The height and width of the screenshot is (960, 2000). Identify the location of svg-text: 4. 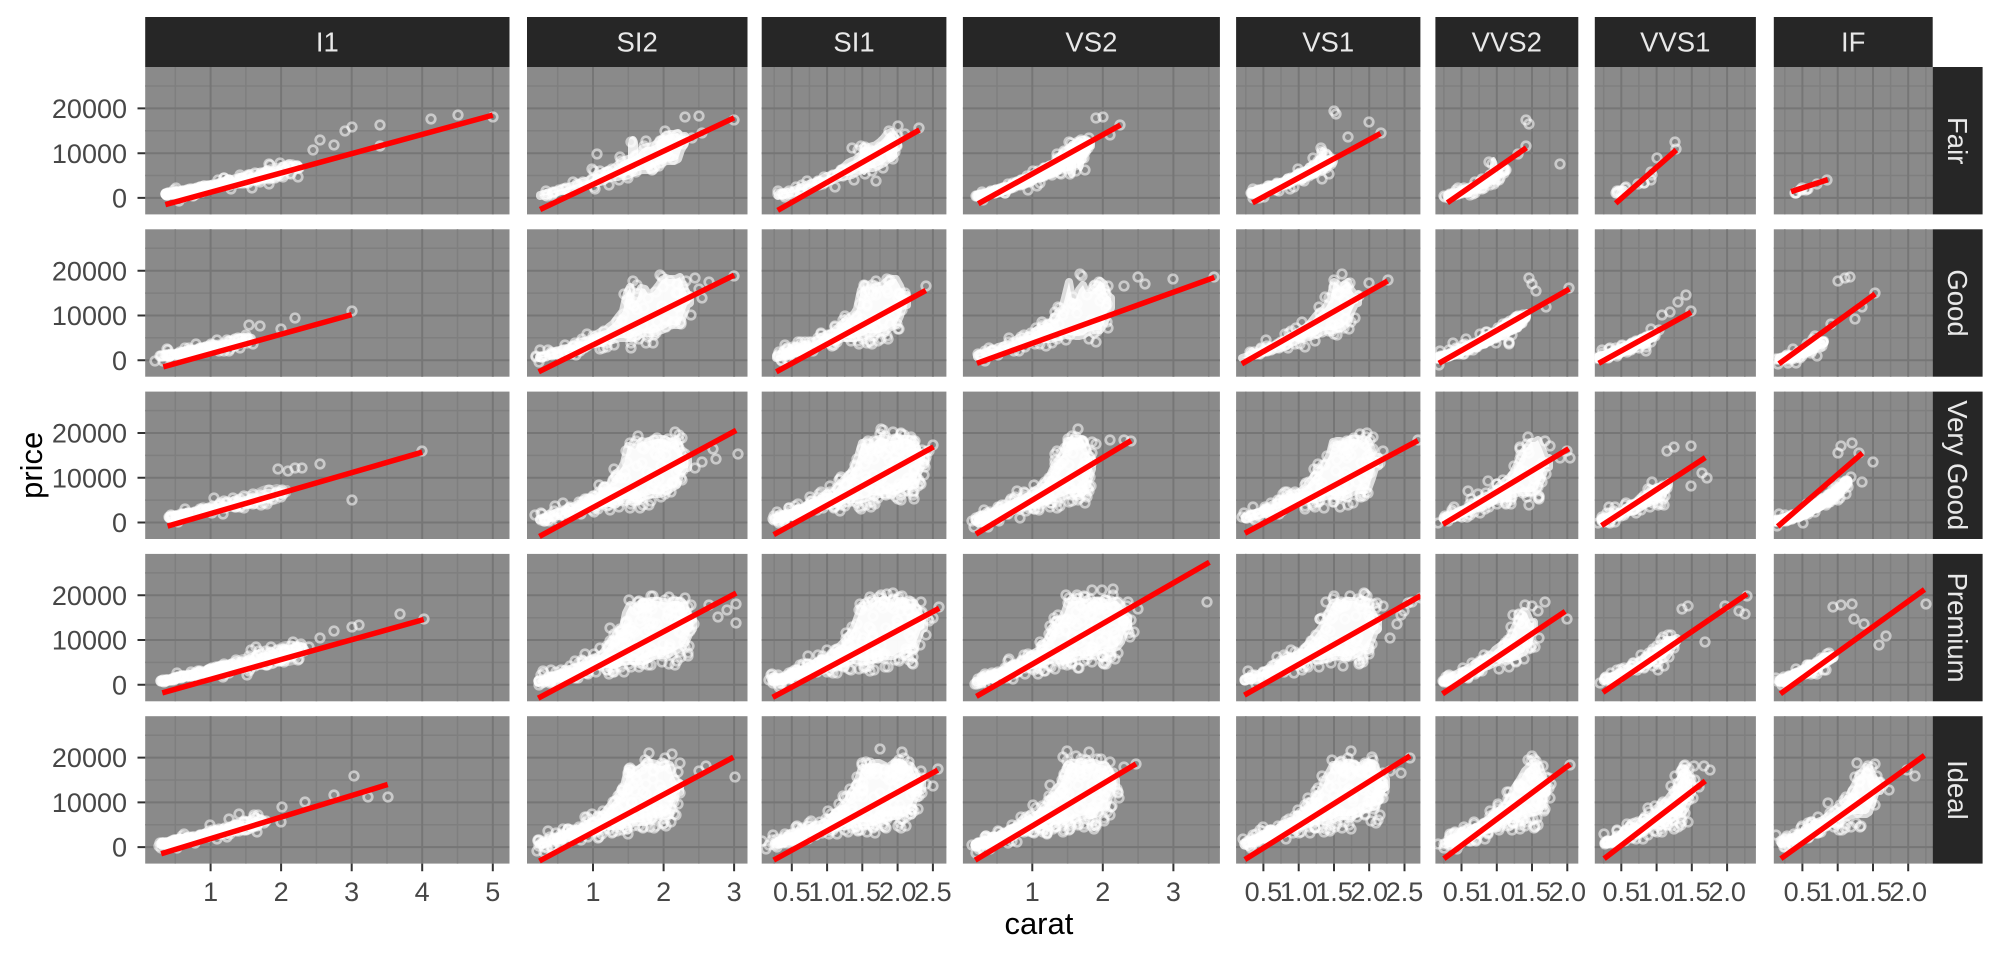
(422, 892).